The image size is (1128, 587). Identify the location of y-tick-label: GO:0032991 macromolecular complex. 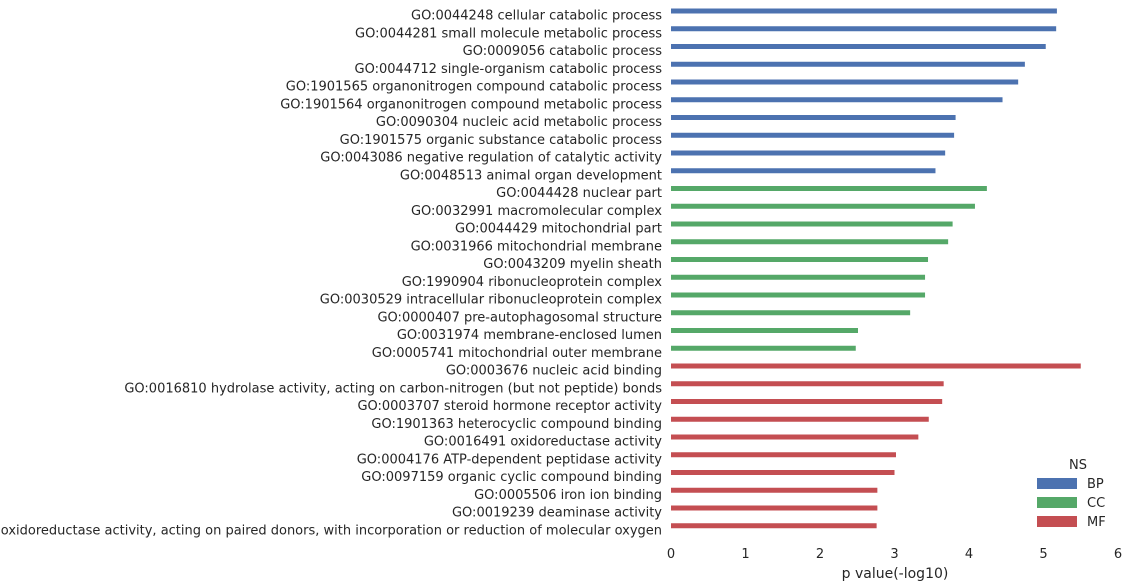
(536, 211).